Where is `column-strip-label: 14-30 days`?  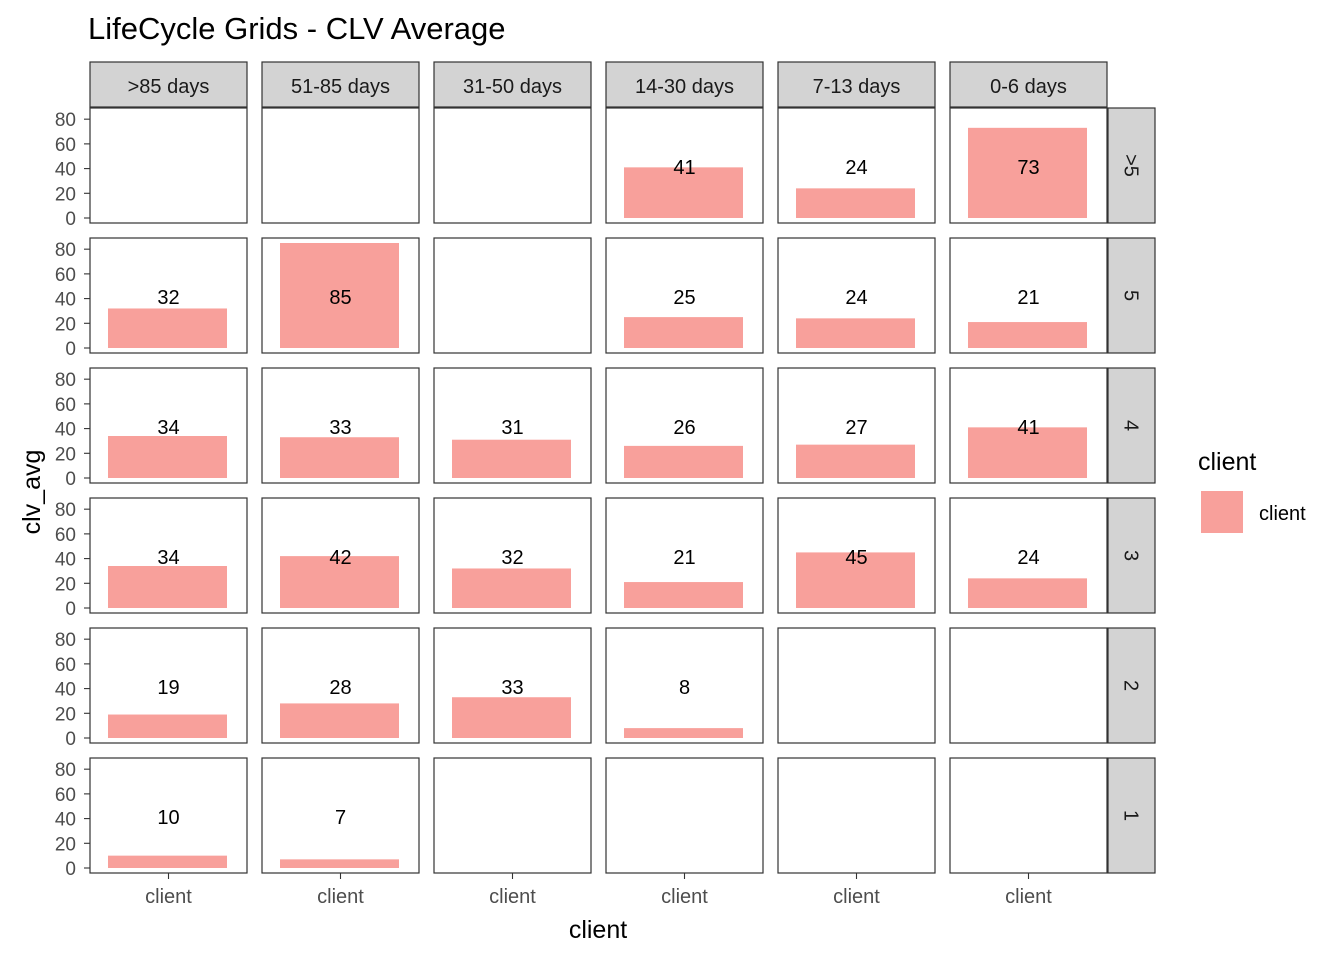 column-strip-label: 14-30 days is located at coordinates (684, 87).